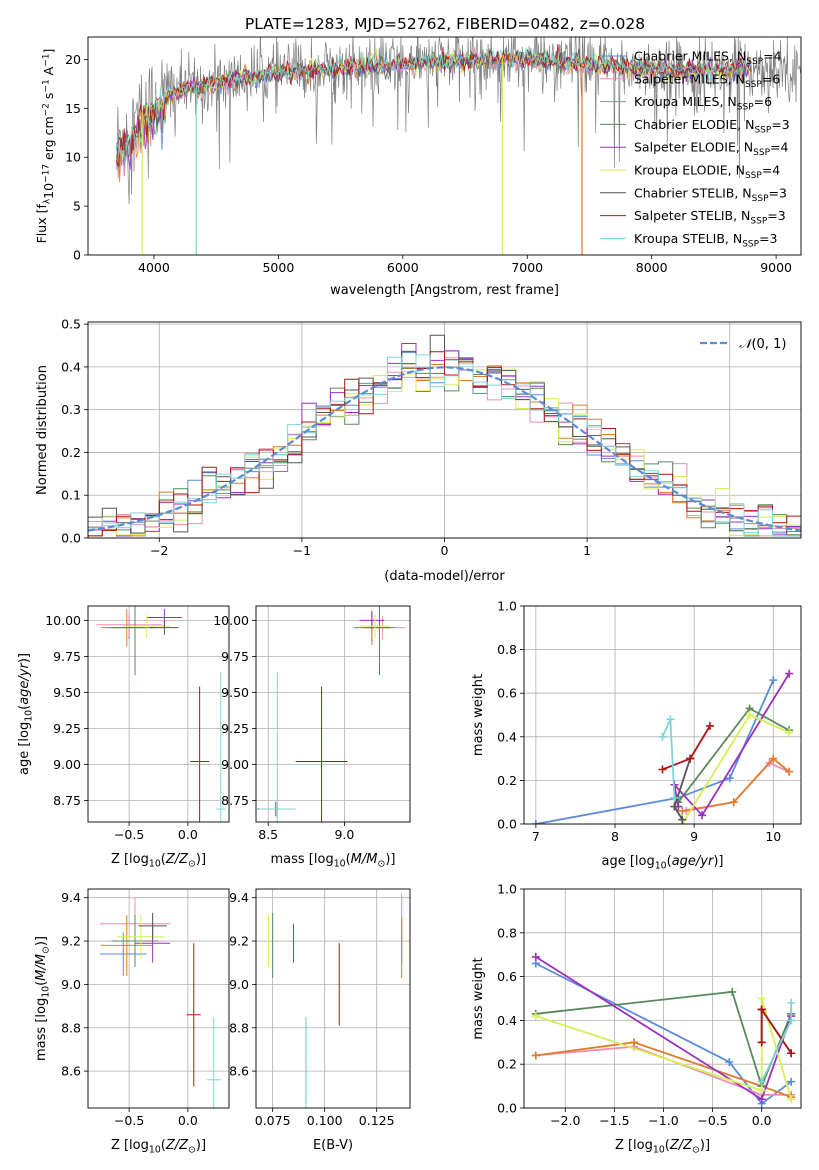 This screenshot has width=819, height=1170. I want to click on x-tick-label: 10, so click(773, 836).